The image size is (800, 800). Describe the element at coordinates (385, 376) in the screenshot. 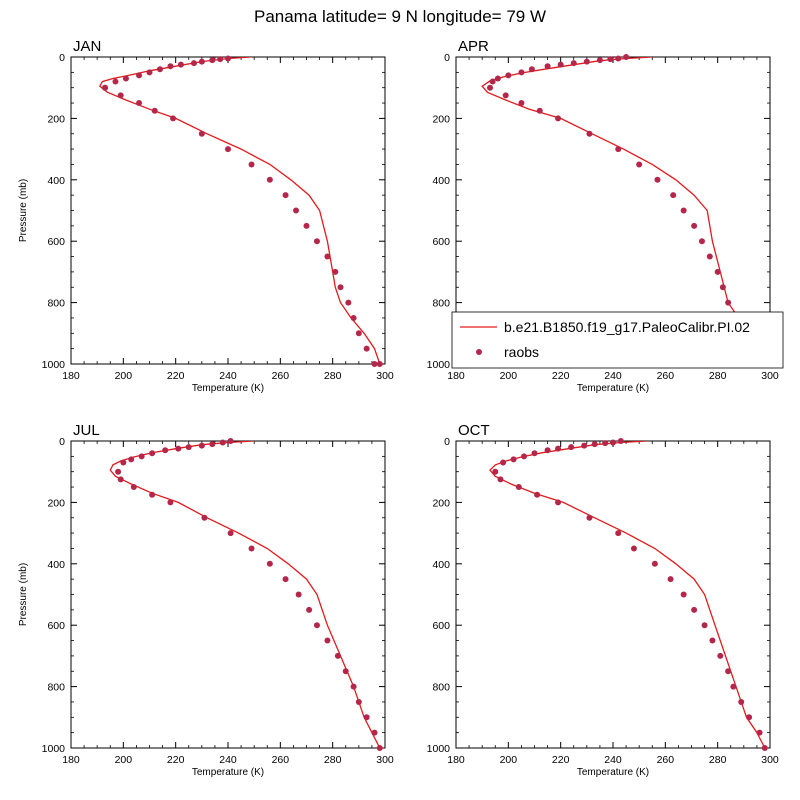

I see `x-tick-label: 300` at that location.